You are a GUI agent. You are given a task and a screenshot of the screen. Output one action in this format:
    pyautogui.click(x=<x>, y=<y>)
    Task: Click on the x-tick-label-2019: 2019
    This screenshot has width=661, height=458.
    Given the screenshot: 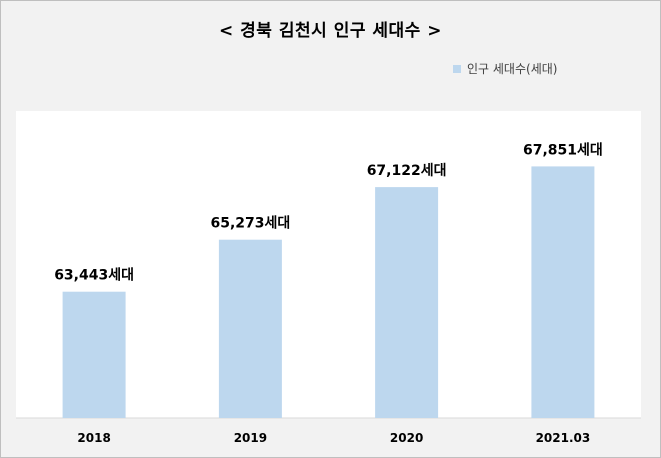 What is the action you would take?
    pyautogui.click(x=250, y=438)
    